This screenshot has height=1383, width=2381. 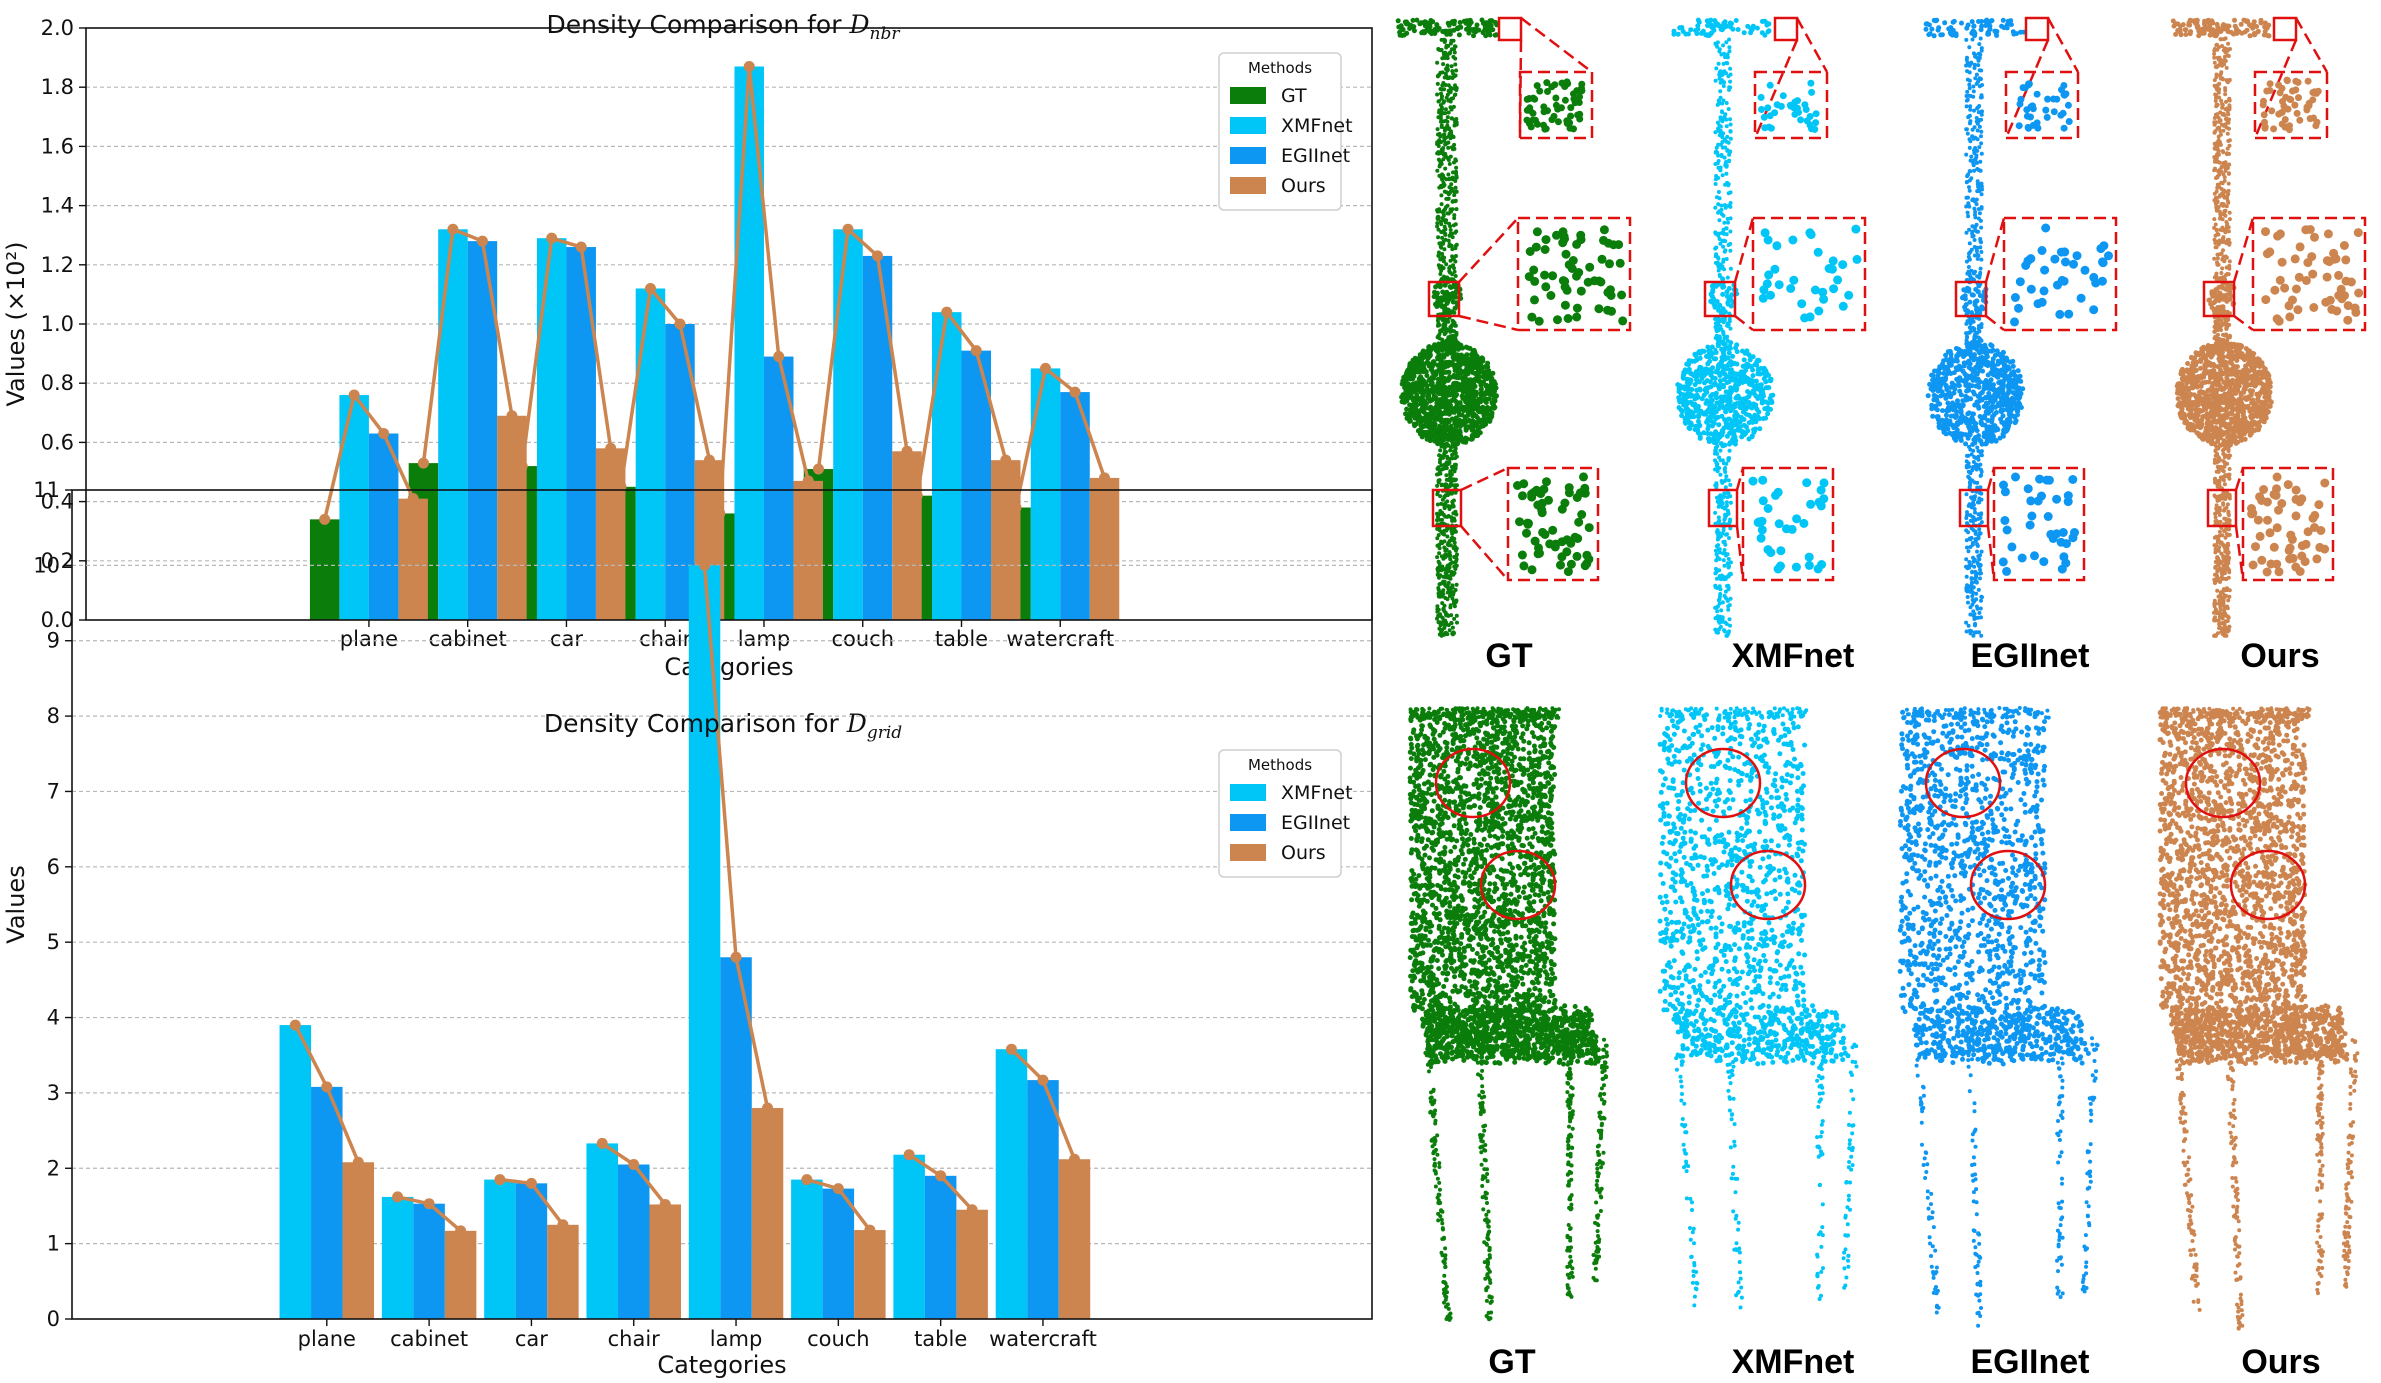 I want to click on bar-xmfnet-couch, so click(x=848, y=424).